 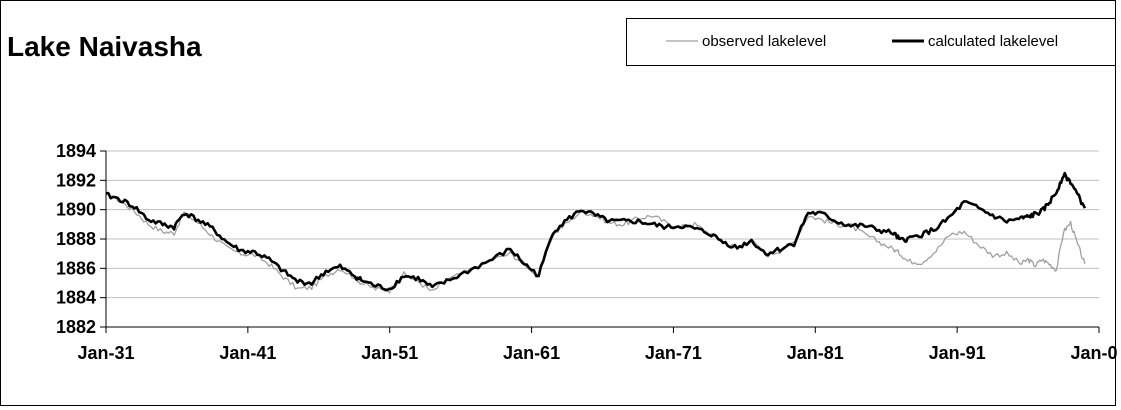 I want to click on legend-item-observed: observed lakelevel, so click(x=746, y=41).